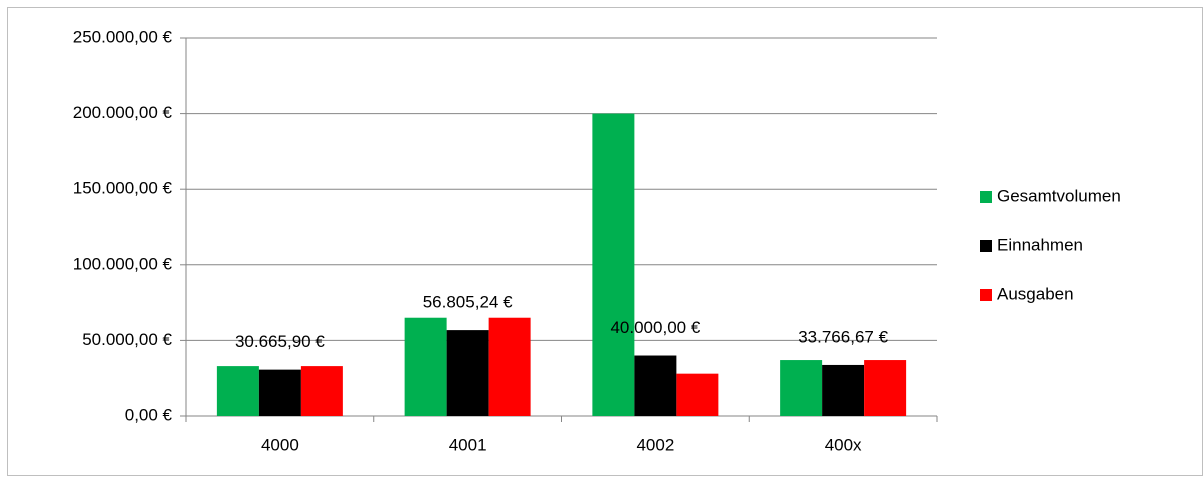  Describe the element at coordinates (123, 188) in the screenshot. I see `y-tick-label: 150.000,00 €` at that location.